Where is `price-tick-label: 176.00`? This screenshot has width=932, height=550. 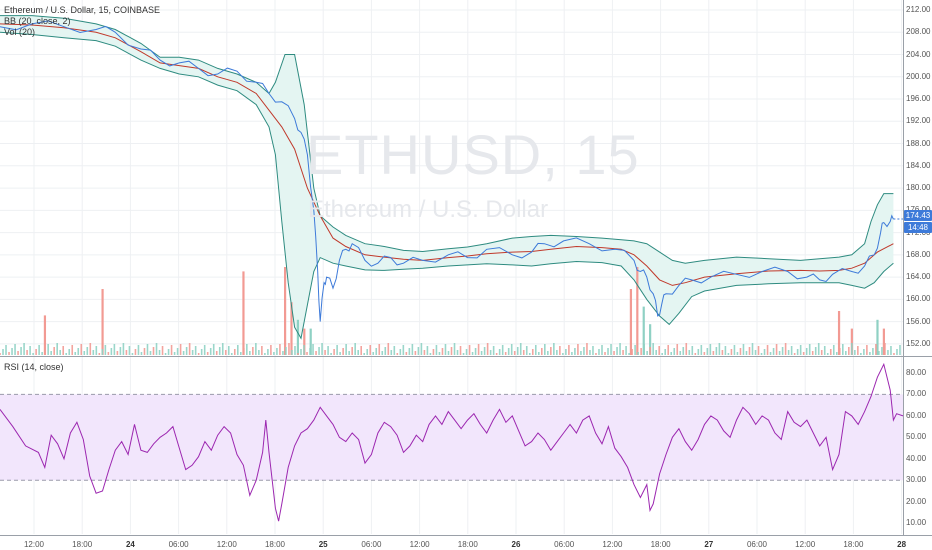 price-tick-label: 176.00 is located at coordinates (918, 209).